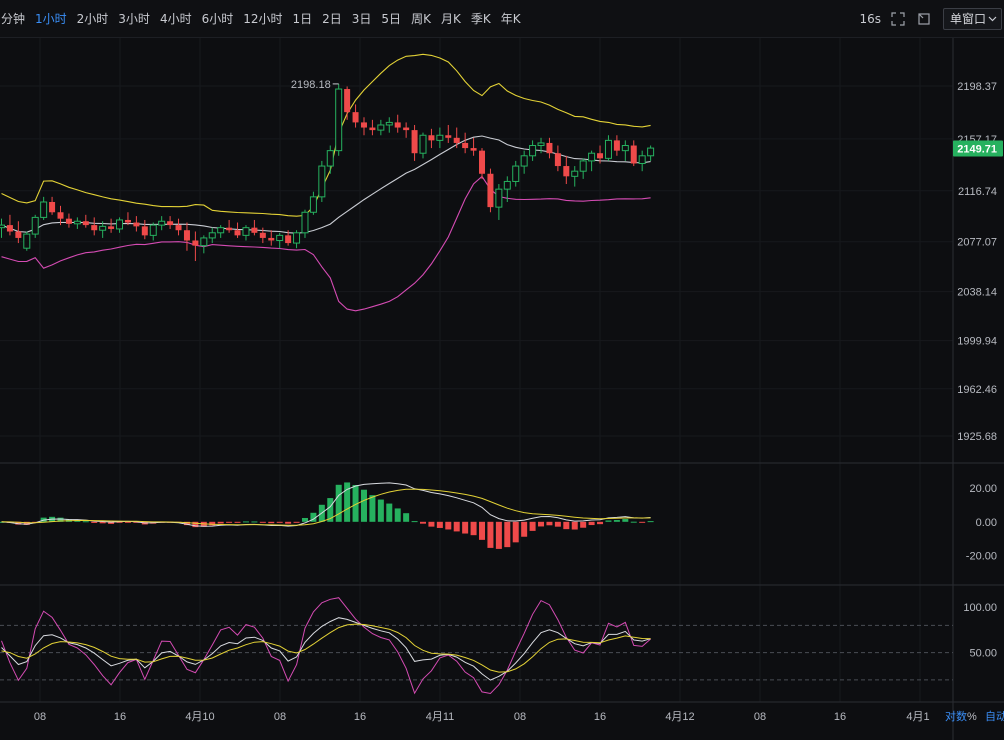 The height and width of the screenshot is (740, 1004). Describe the element at coordinates (480, 19) in the screenshot. I see `timeframe-13: 季K` at that location.